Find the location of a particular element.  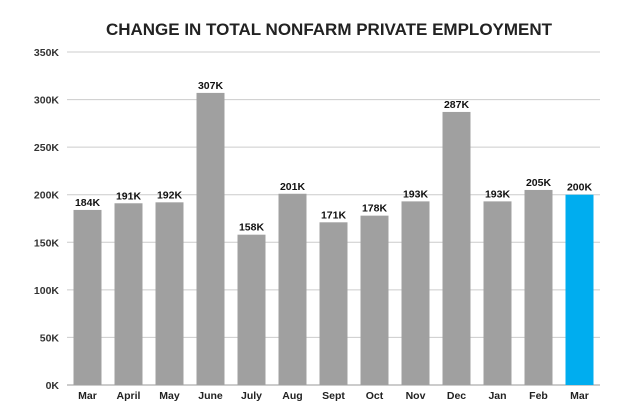

y-tick-label: 100K is located at coordinates (47, 291).